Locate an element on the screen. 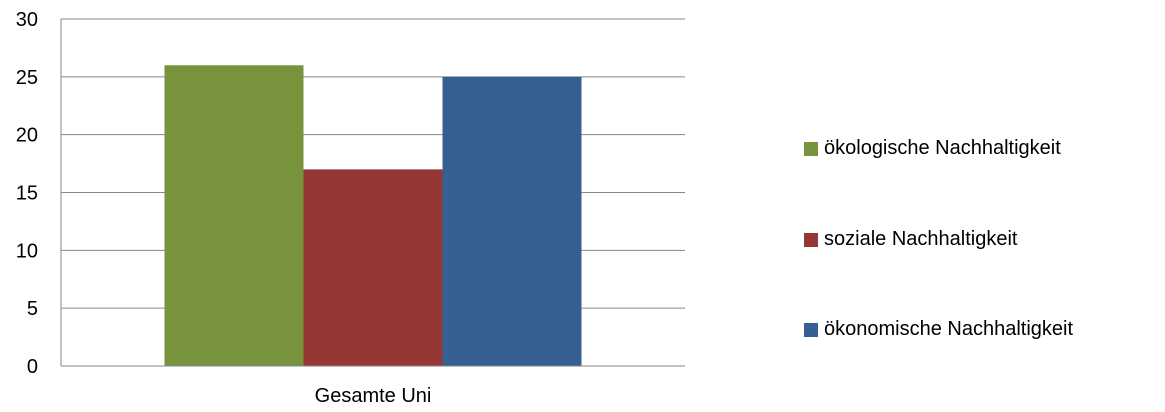 This screenshot has height=412, width=1165. legend-label: soziale Nachhaltigkeit is located at coordinates (921, 239).